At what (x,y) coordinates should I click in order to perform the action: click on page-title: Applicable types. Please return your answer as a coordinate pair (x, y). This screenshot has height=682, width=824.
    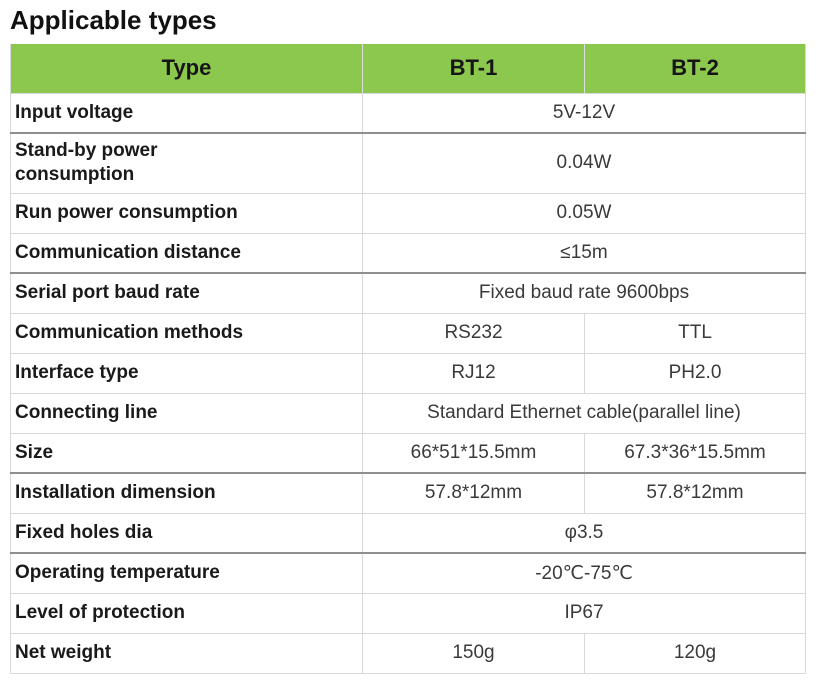
    Looking at the image, I should click on (113, 20).